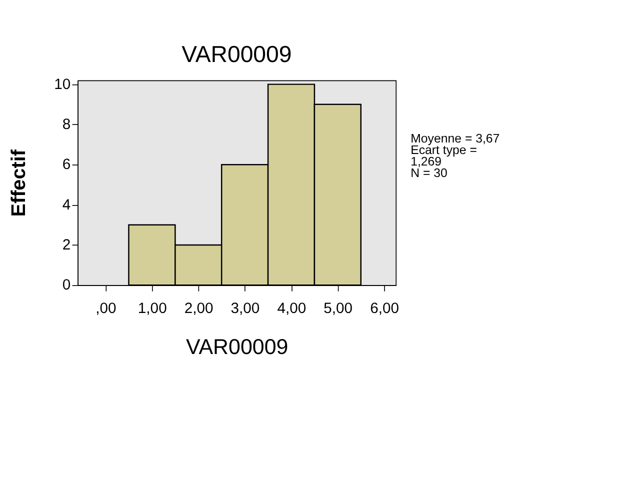 This screenshot has height=485, width=632. What do you see at coordinates (152, 308) in the screenshot?
I see `x-tick-label: 1,00` at bounding box center [152, 308].